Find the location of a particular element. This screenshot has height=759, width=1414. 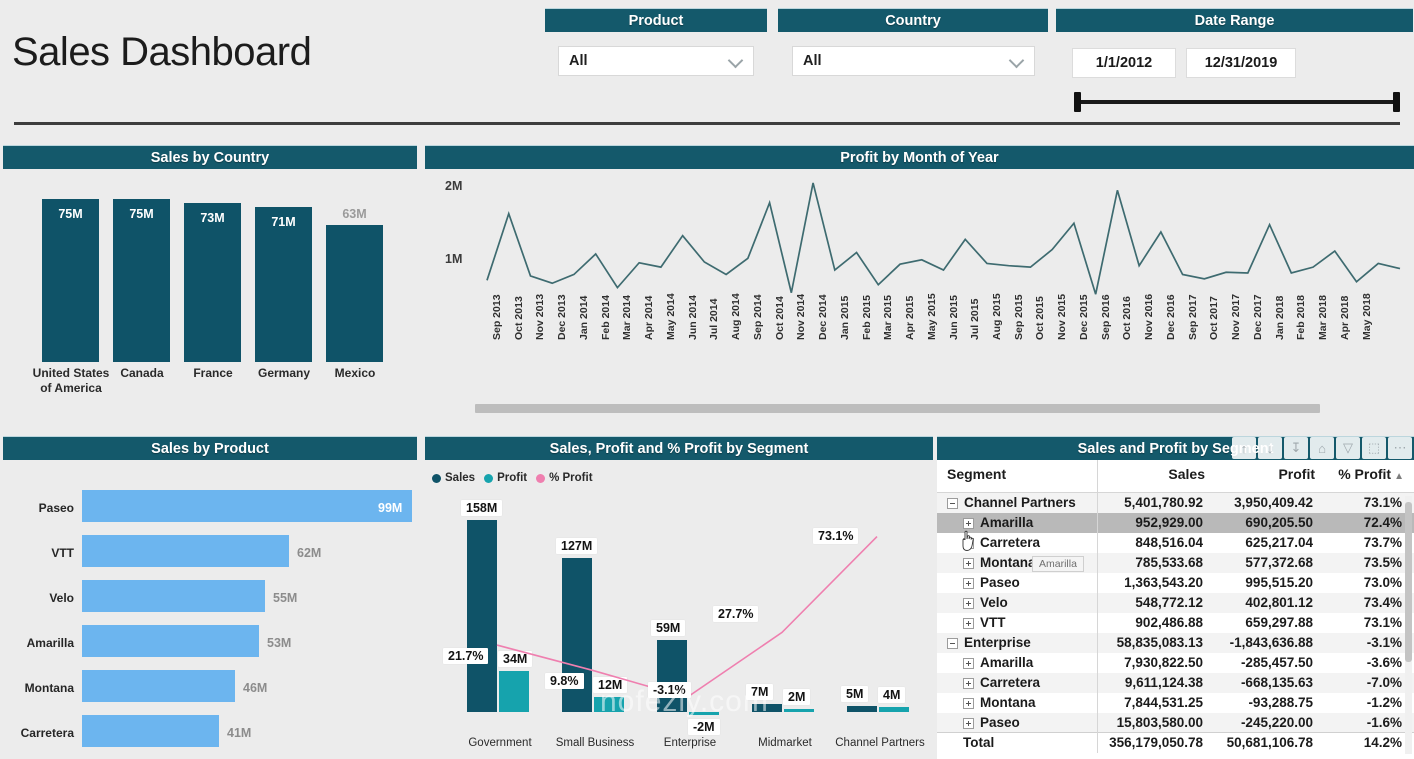

drill-down-icon: ↓ is located at coordinates (1270, 448).